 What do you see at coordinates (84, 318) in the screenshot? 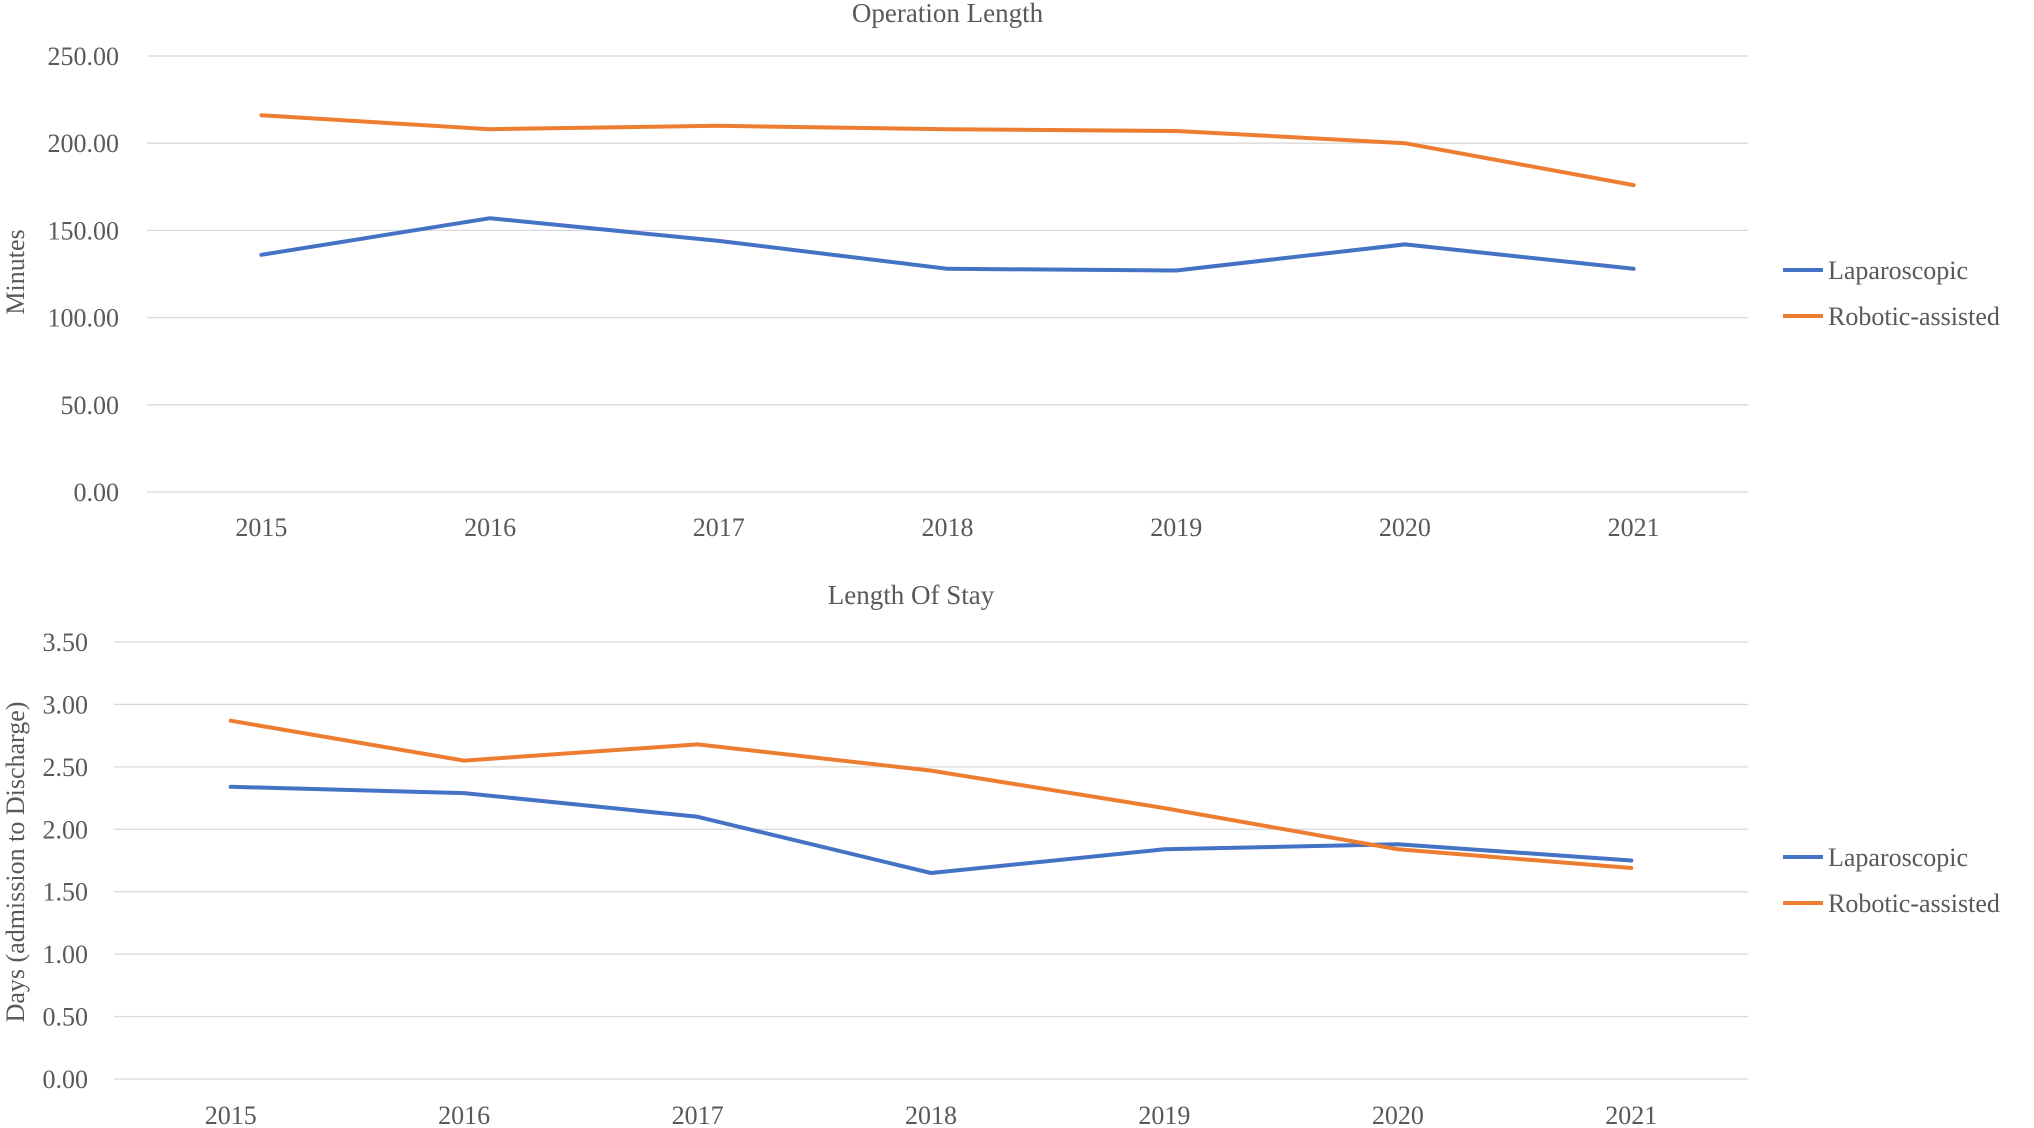
I see `y-tick-label: 100.00` at bounding box center [84, 318].